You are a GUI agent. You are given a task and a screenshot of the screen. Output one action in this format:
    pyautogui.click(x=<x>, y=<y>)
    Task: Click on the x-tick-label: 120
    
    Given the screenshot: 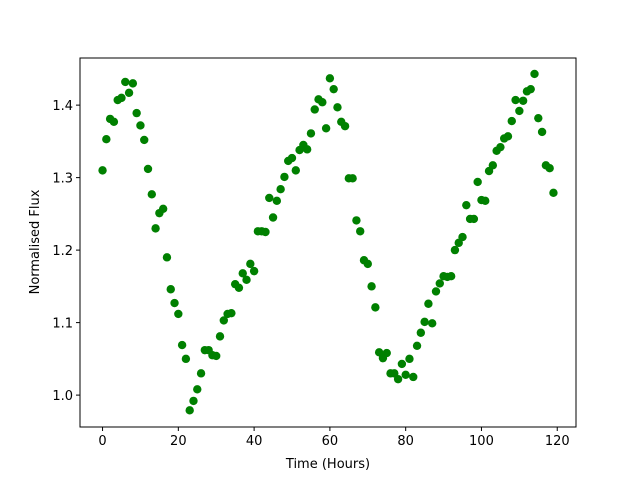 What is the action you would take?
    pyautogui.click(x=557, y=441)
    